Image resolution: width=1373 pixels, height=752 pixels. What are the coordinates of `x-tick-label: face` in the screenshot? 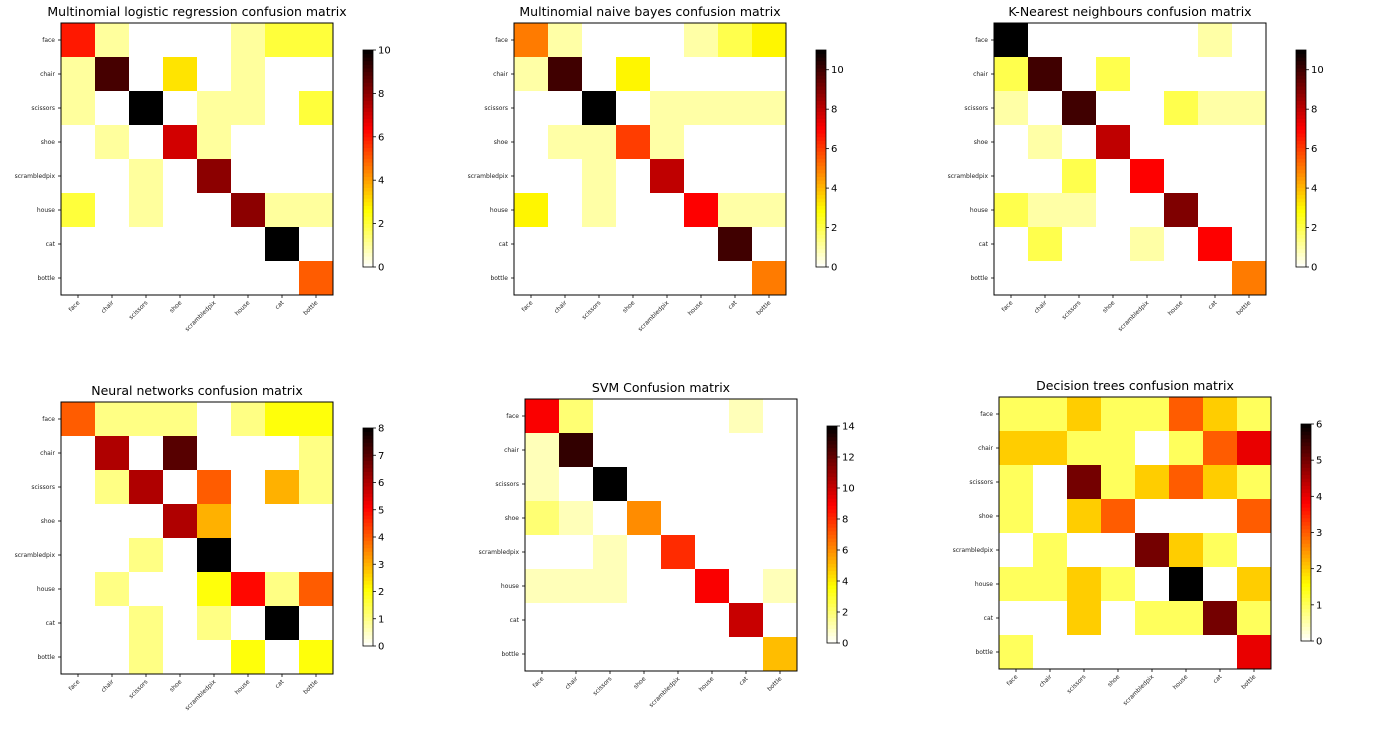 It's located at (538, 682).